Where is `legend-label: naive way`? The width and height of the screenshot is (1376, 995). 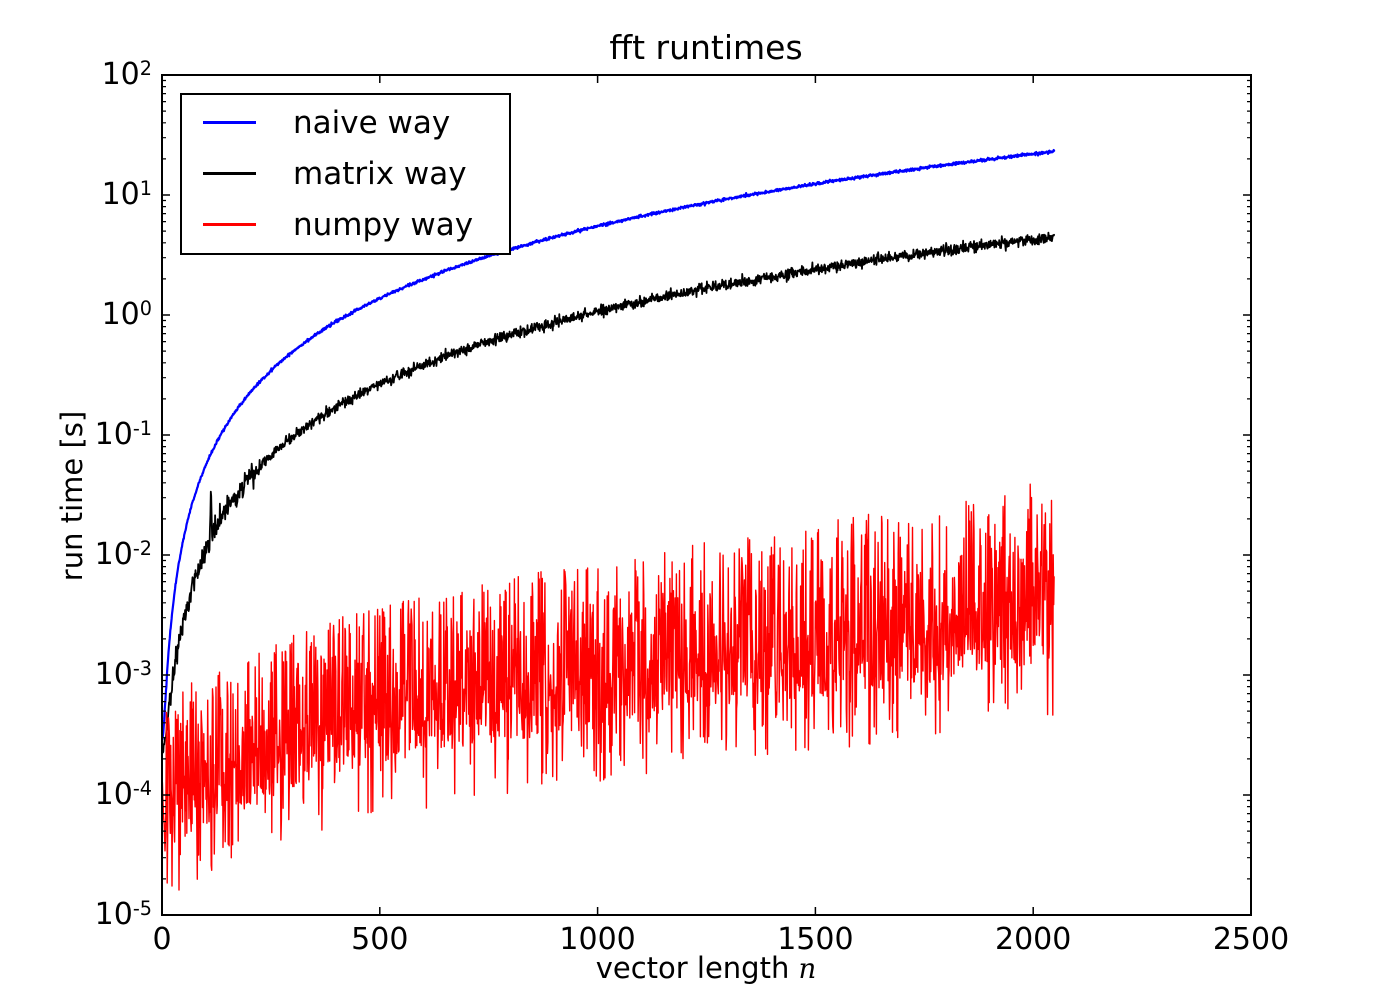 legend-label: naive way is located at coordinates (372, 122).